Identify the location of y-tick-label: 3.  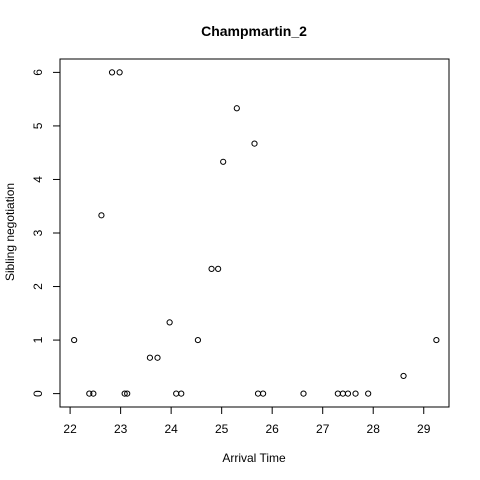
(38, 232).